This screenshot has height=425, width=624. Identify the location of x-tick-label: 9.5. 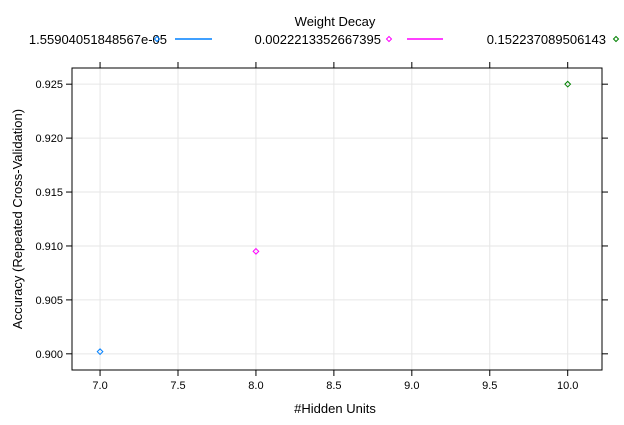
(489, 386).